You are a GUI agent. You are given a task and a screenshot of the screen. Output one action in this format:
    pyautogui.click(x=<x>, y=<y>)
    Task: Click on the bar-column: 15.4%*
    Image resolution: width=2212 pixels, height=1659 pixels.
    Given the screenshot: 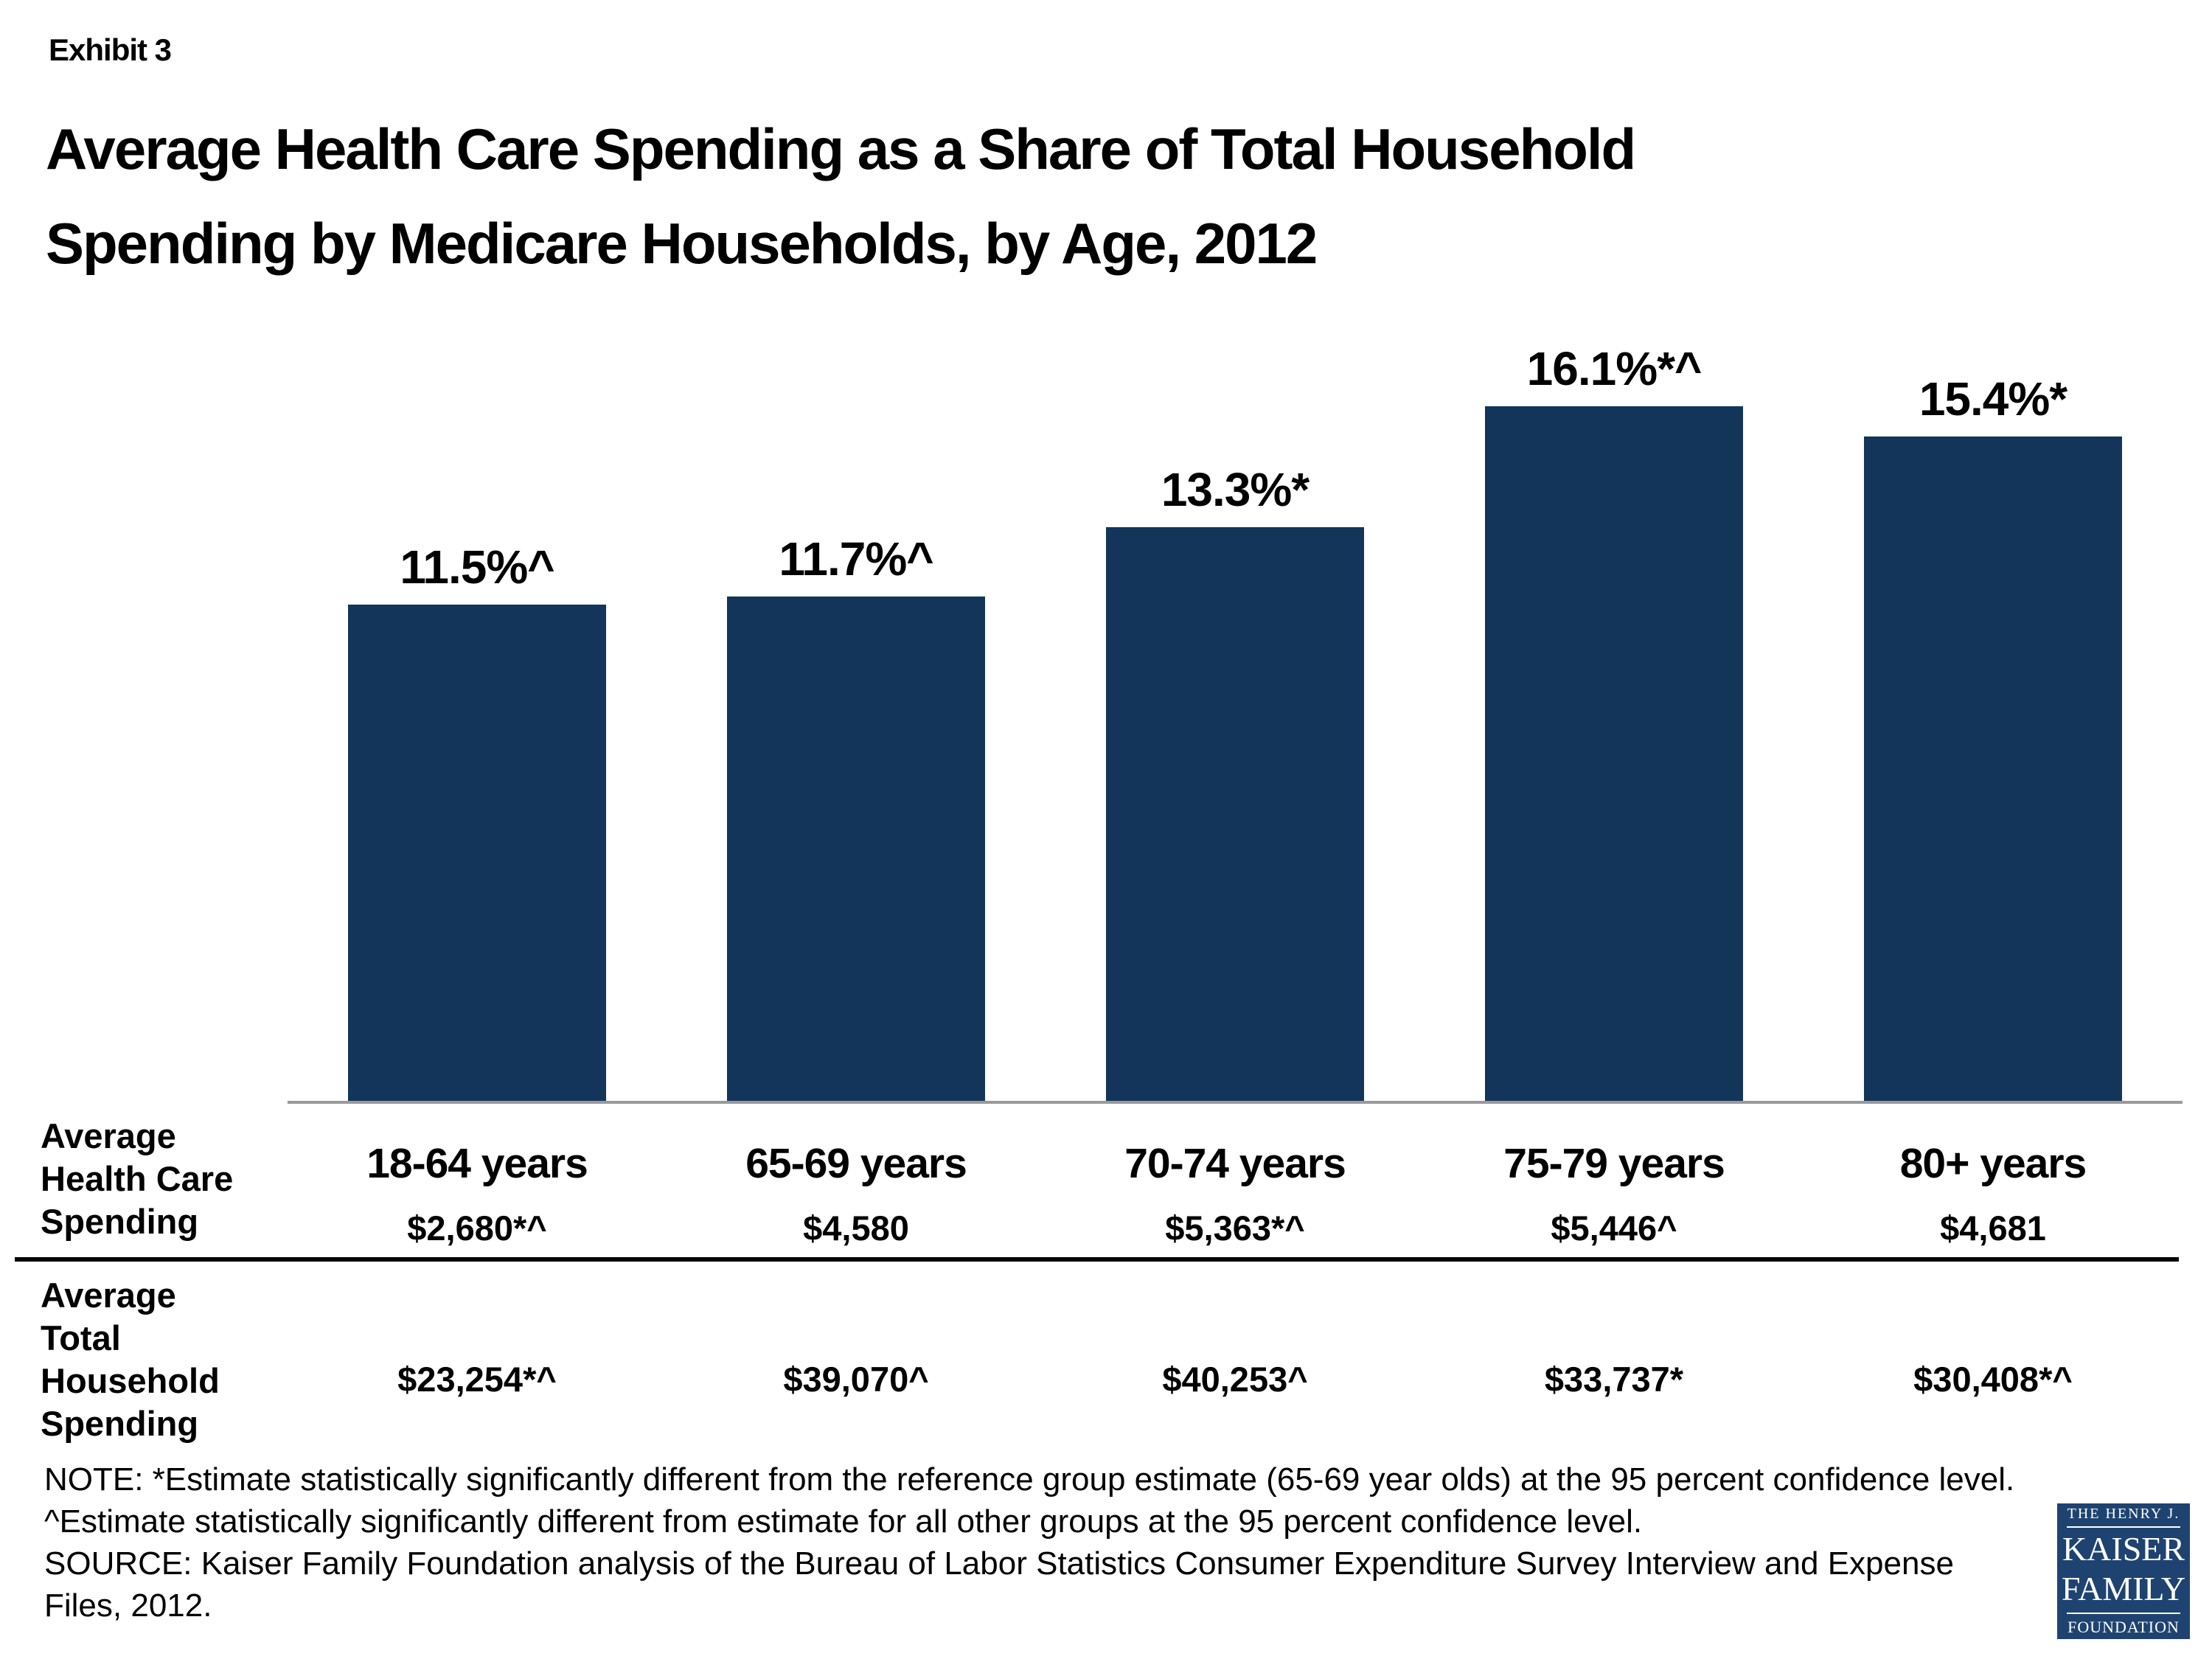 What is the action you would take?
    pyautogui.click(x=1993, y=705)
    